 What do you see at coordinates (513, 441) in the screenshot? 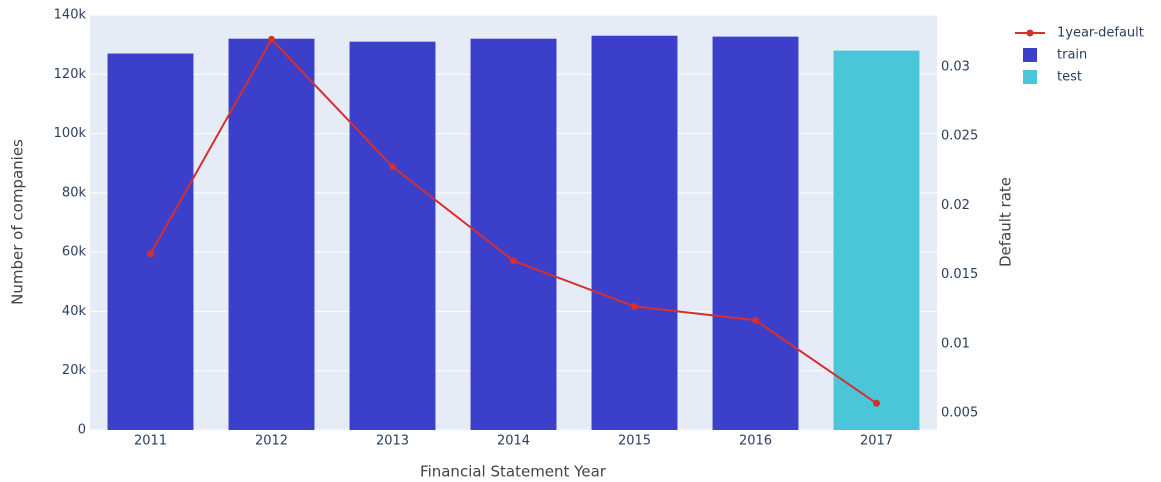
I see `x-tick-label: 2014` at bounding box center [513, 441].